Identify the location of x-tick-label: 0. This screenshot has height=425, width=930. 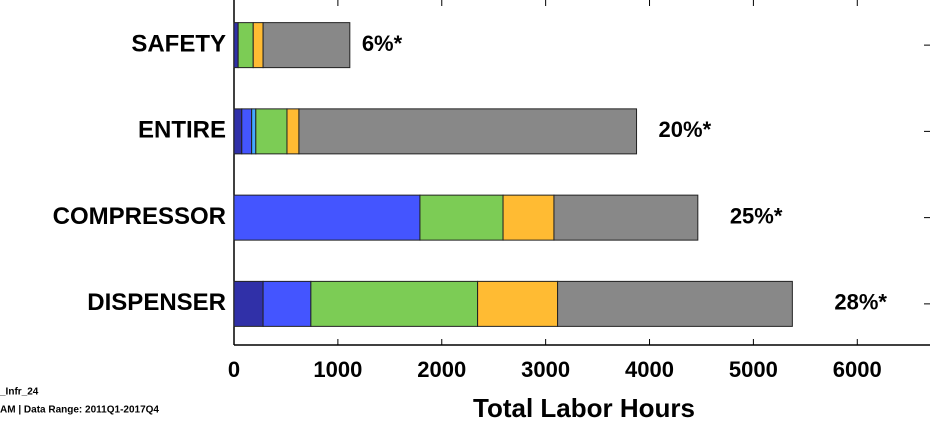
(234, 369).